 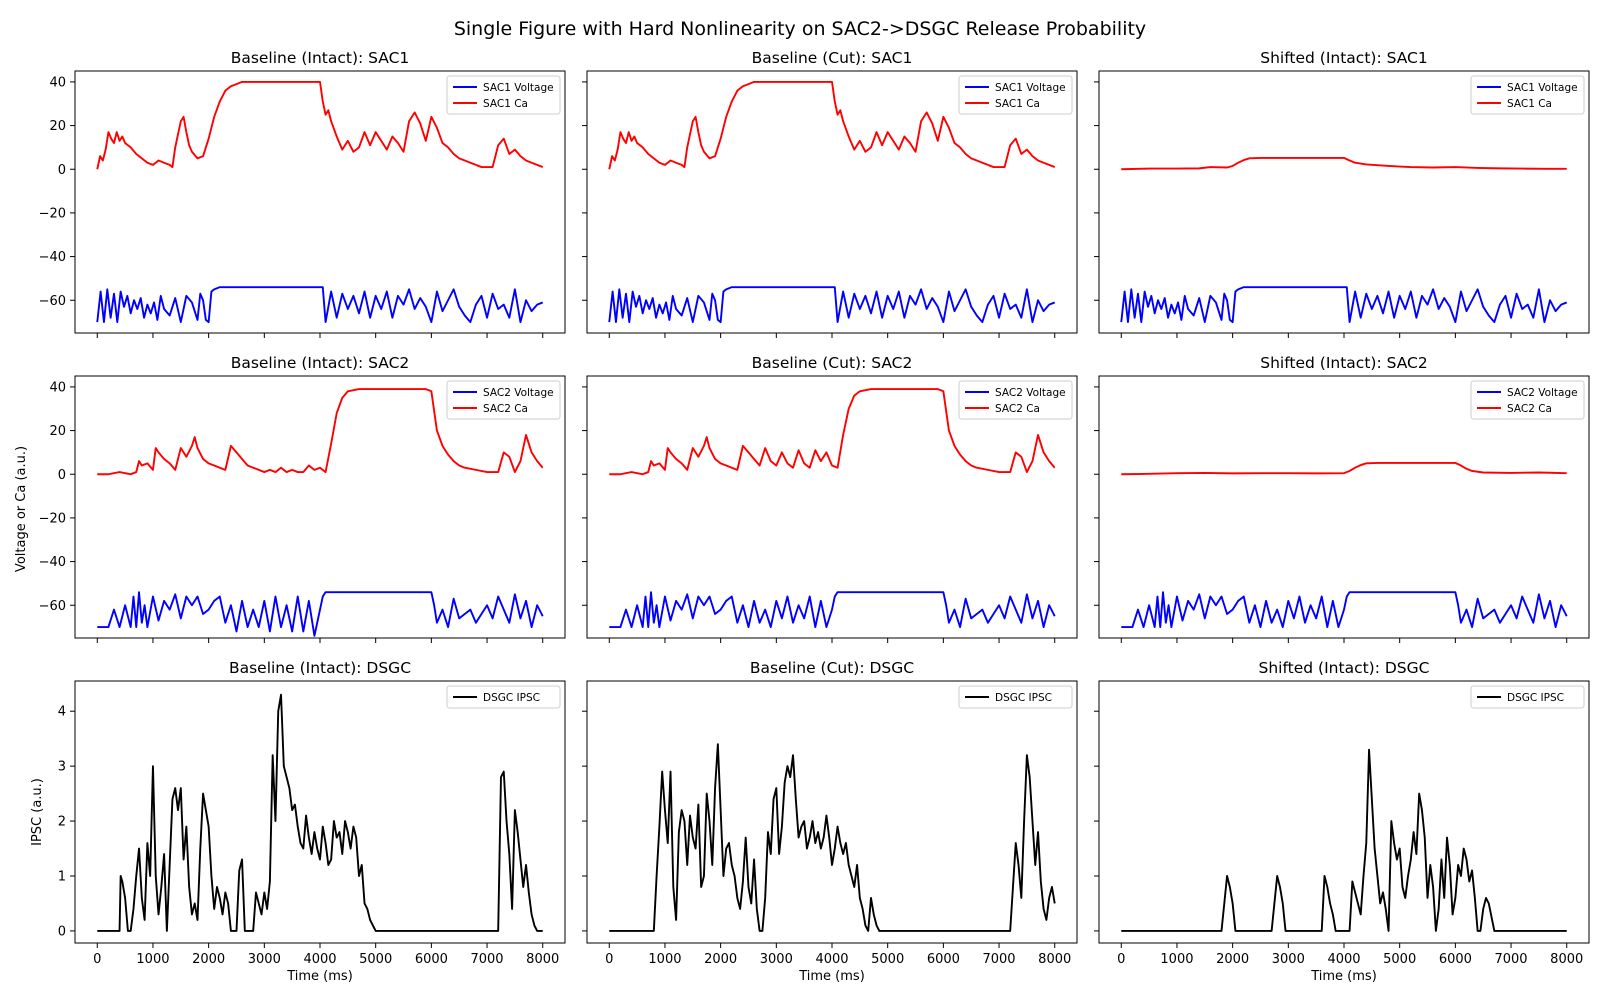 What do you see at coordinates (1535, 698) in the screenshot?
I see `legend-entry: DSGC IPSC` at bounding box center [1535, 698].